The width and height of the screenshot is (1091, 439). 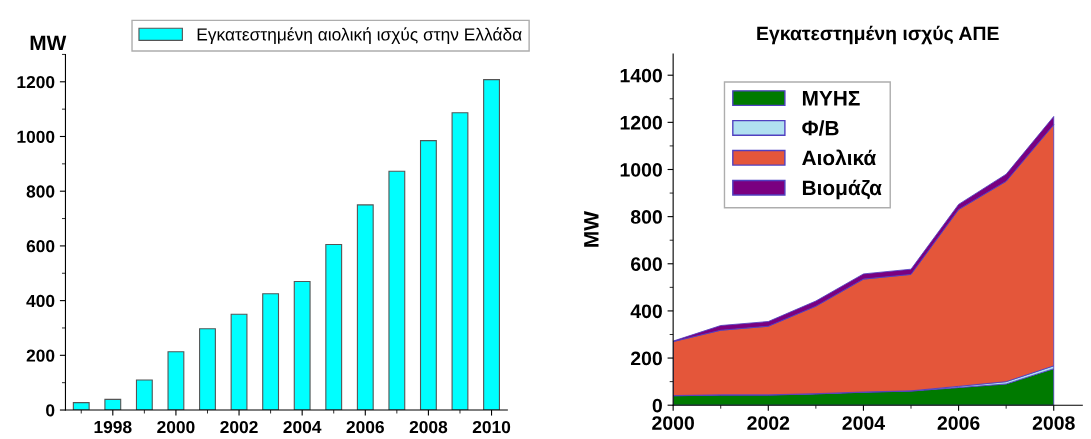 I want to click on legend-label: Αιολικά, so click(x=839, y=157).